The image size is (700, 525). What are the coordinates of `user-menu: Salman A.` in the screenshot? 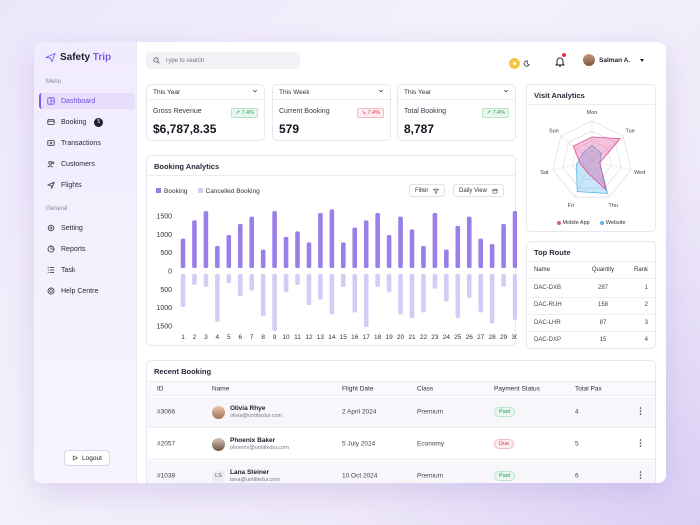 It's located at (618, 60).